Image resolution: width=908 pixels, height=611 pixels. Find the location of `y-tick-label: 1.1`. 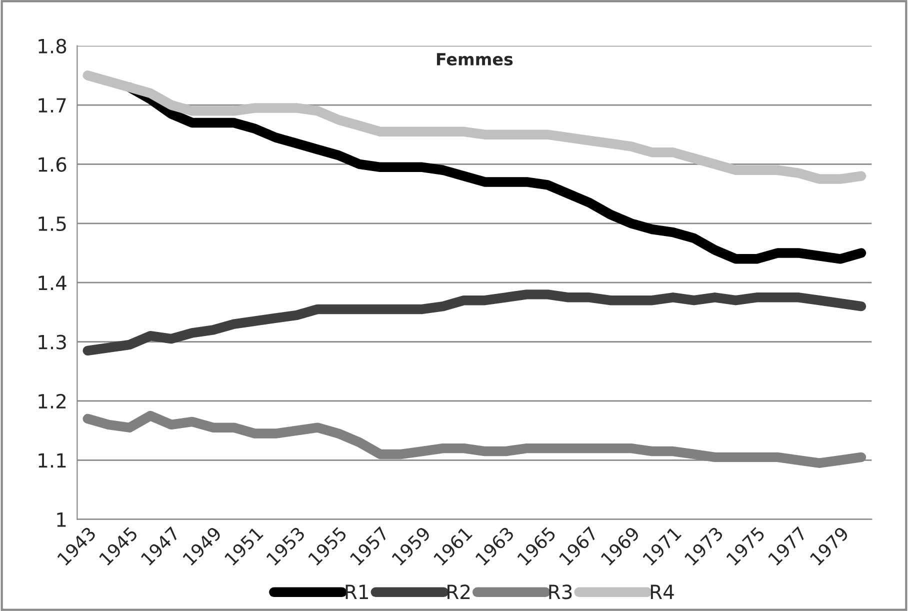

y-tick-label: 1.1 is located at coordinates (52, 460).